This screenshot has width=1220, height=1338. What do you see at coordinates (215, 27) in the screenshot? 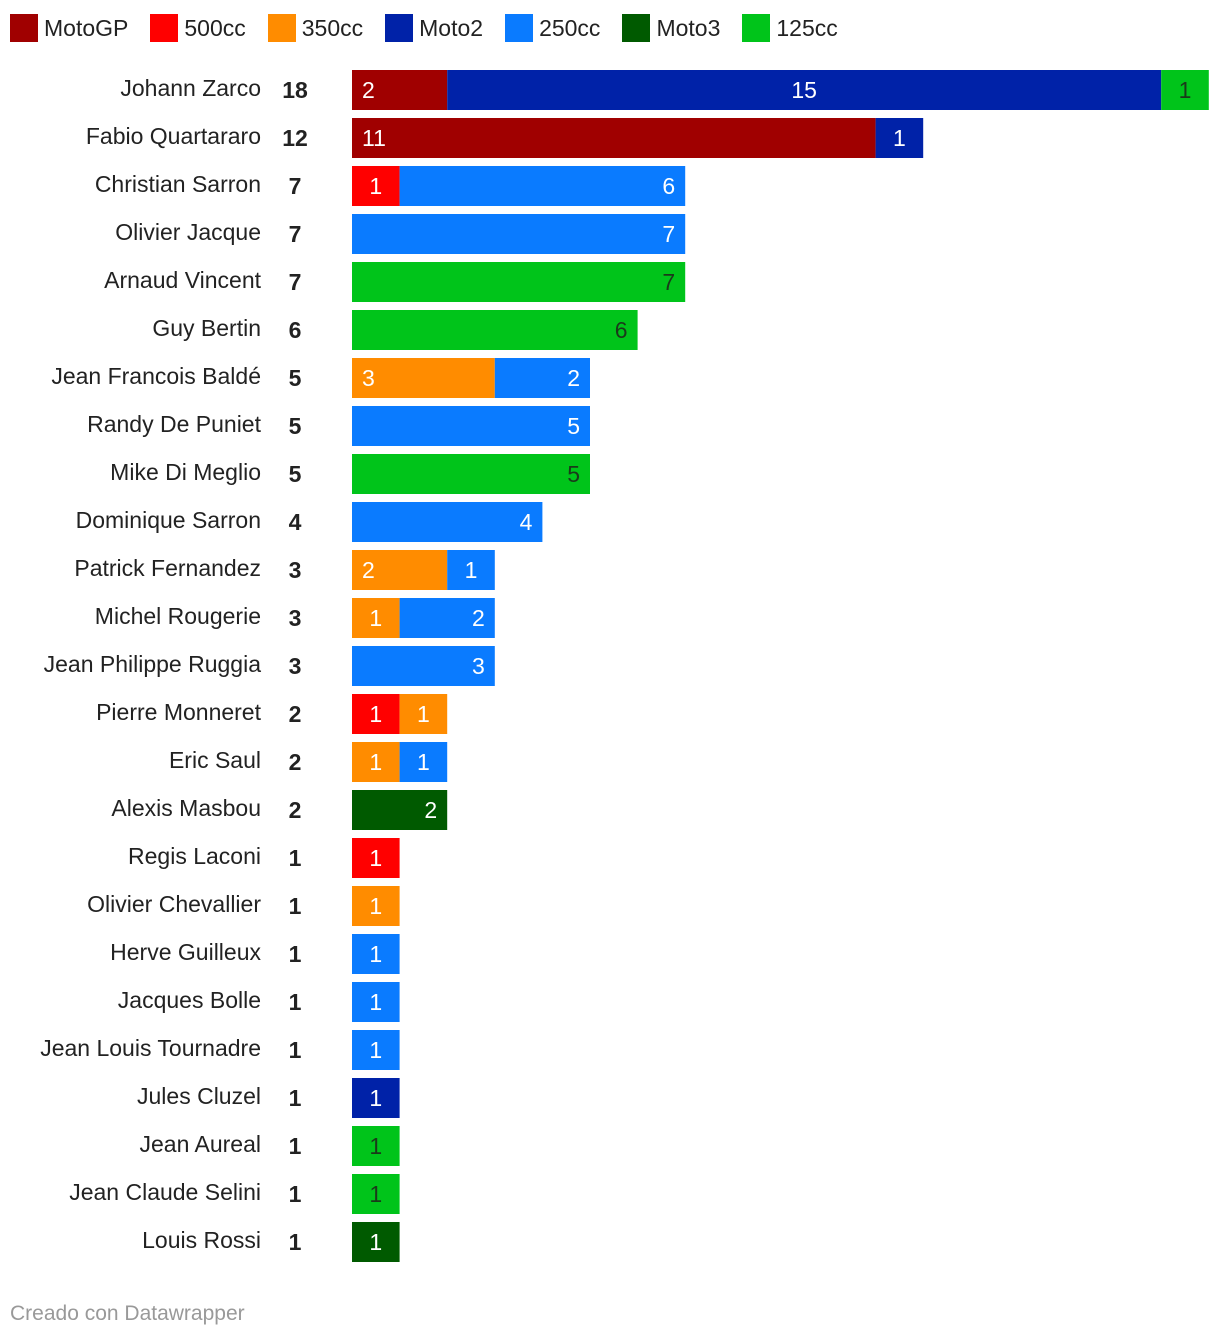
I see `legend-label: 500cc` at bounding box center [215, 27].